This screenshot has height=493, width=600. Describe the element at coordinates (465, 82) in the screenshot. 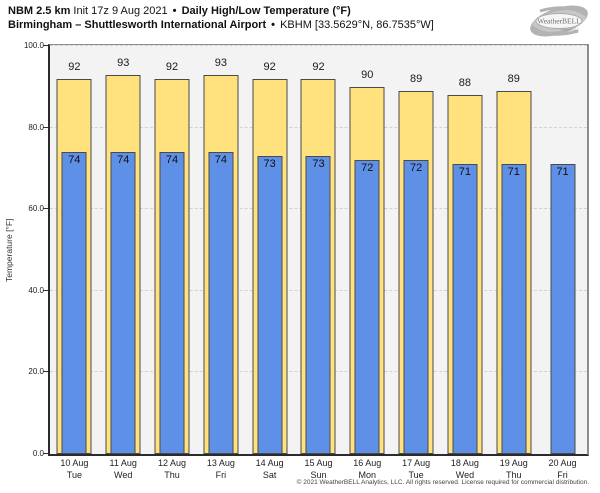

I see `high-temp-value: 88` at that location.